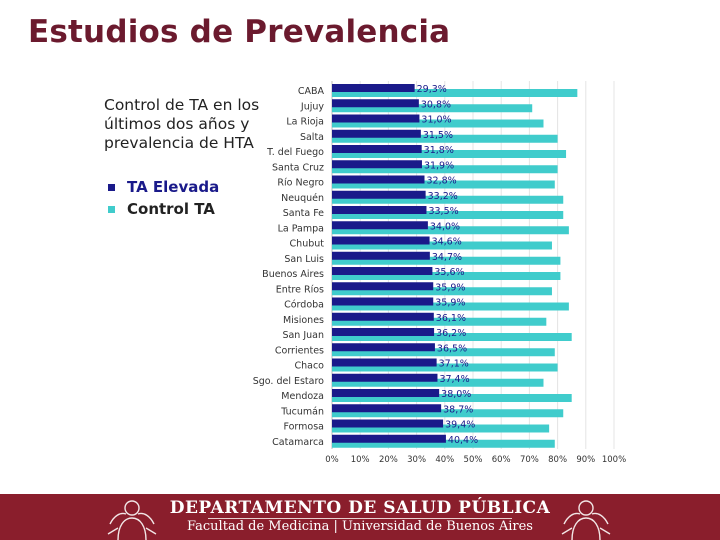  What do you see at coordinates (302, 396) in the screenshot?
I see `category-label: Mendoza` at bounding box center [302, 396].